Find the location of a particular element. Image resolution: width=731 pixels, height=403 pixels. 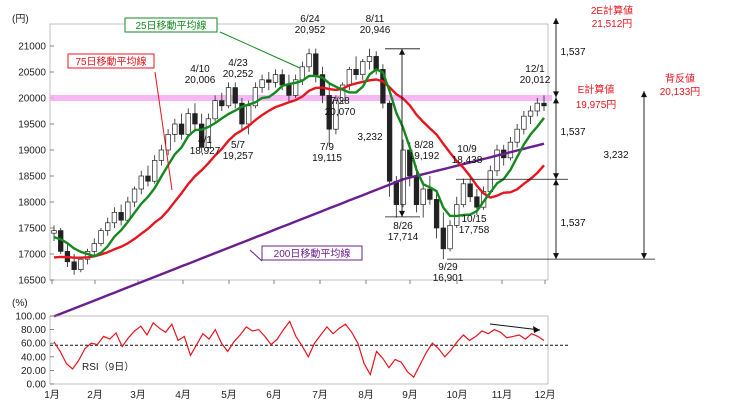

annotation-date: 4/1 is located at coordinates (205, 140).